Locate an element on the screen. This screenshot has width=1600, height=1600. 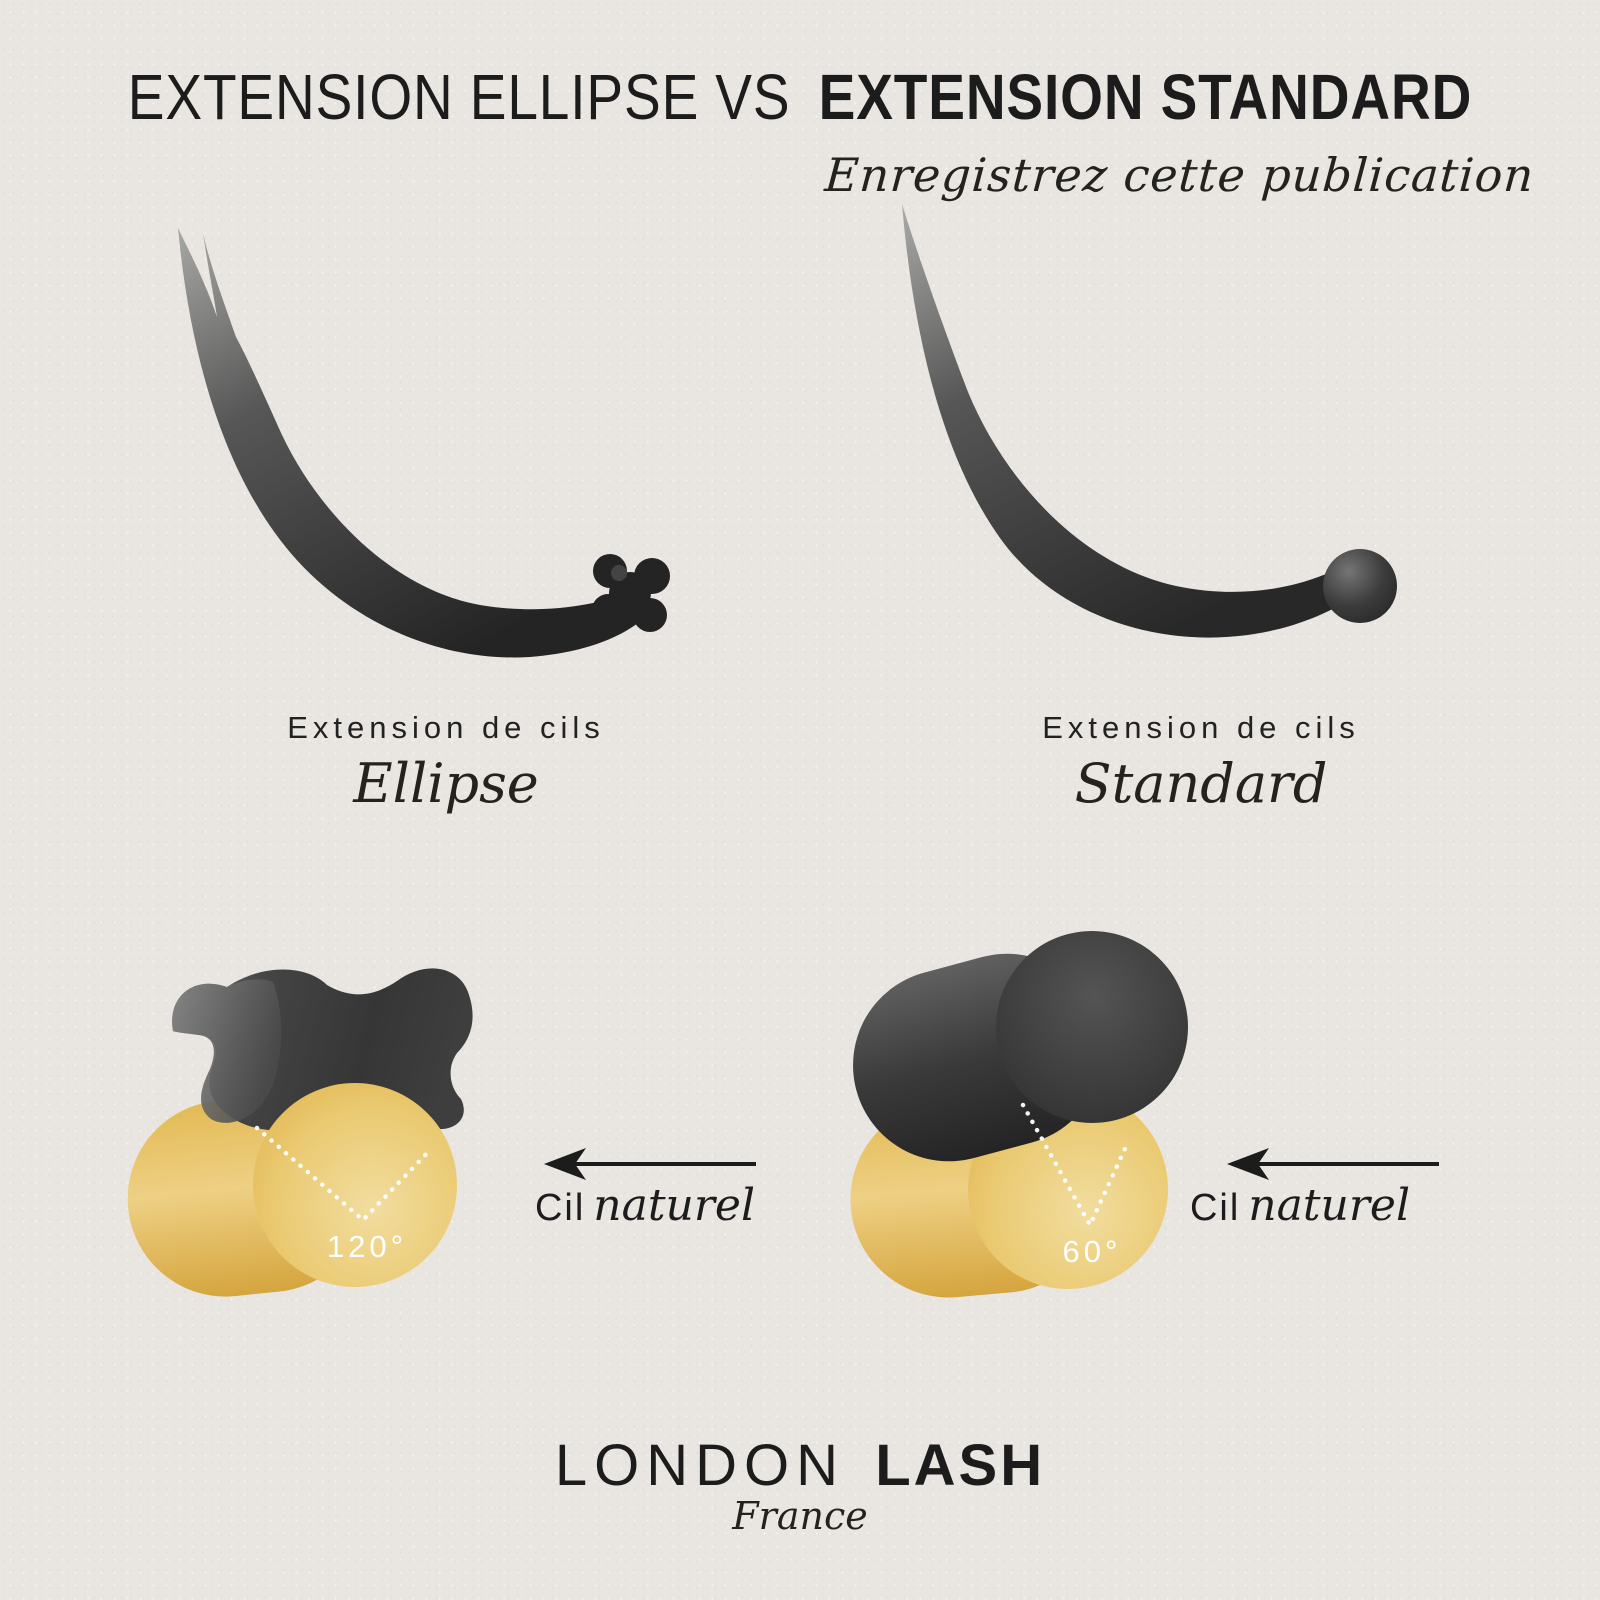
standard-extension-cylinder is located at coordinates (1020, 1046).